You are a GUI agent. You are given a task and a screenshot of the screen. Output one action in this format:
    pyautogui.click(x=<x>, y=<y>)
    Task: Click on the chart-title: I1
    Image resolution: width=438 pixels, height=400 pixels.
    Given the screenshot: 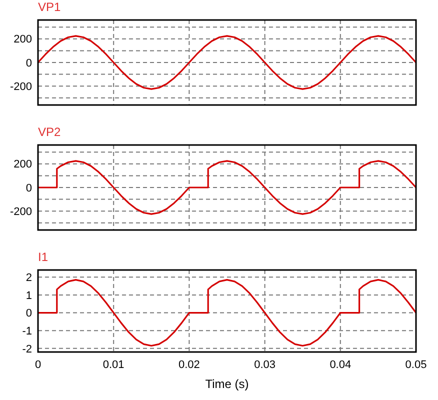 What is the action you would take?
    pyautogui.click(x=43, y=257)
    